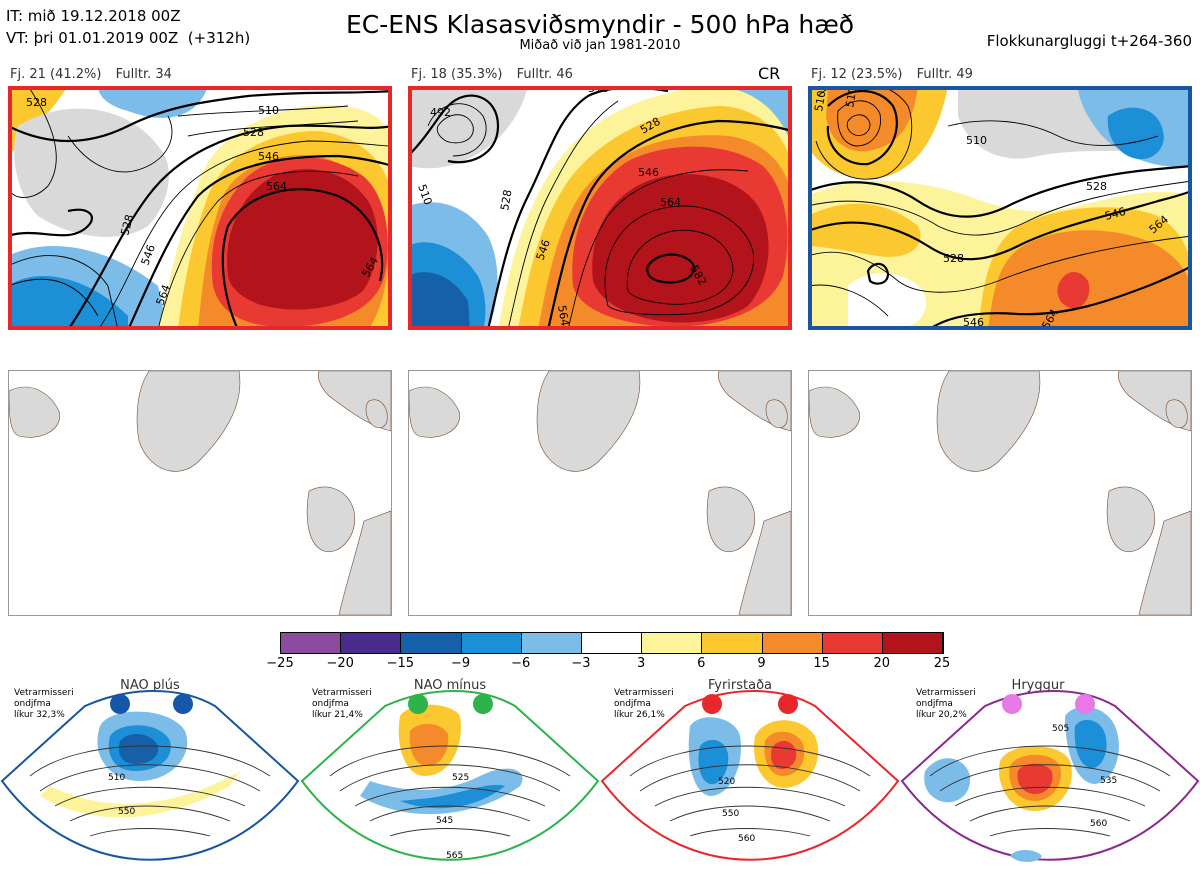  What do you see at coordinates (128, 38) in the screenshot?
I see `valid-time: VT: þri 01.01.2019 00Z (+312h)` at bounding box center [128, 38].